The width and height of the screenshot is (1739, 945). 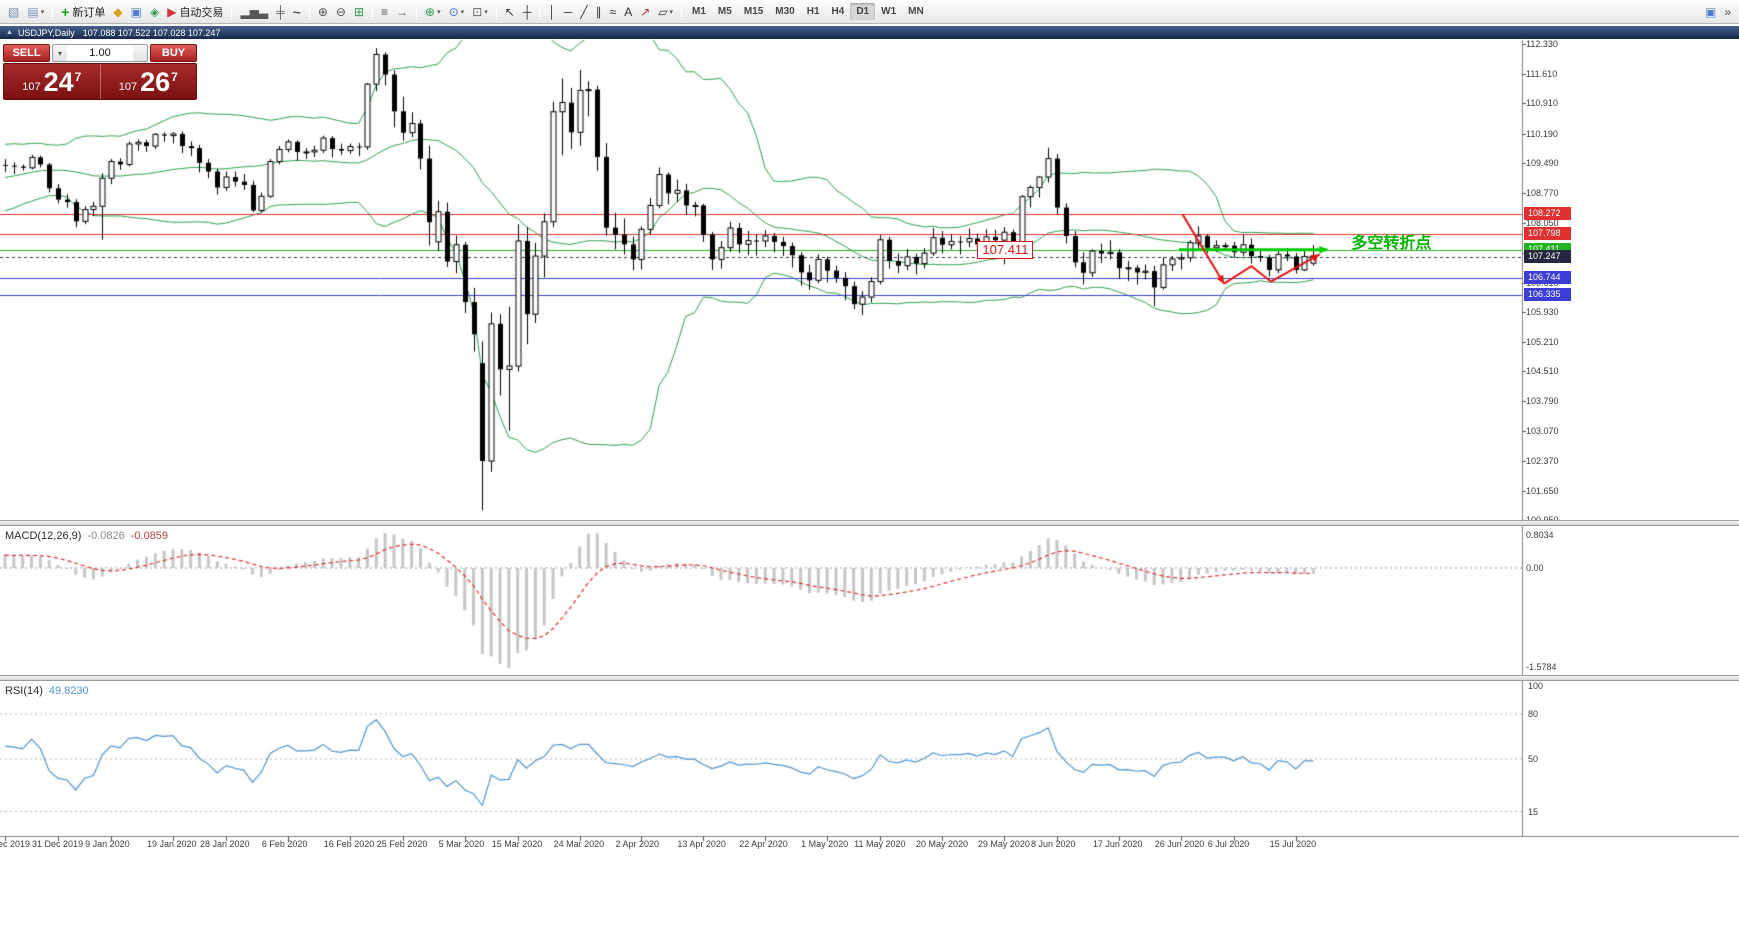 What do you see at coordinates (869, 678) in the screenshot?
I see `rsi-panel-splitter` at bounding box center [869, 678].